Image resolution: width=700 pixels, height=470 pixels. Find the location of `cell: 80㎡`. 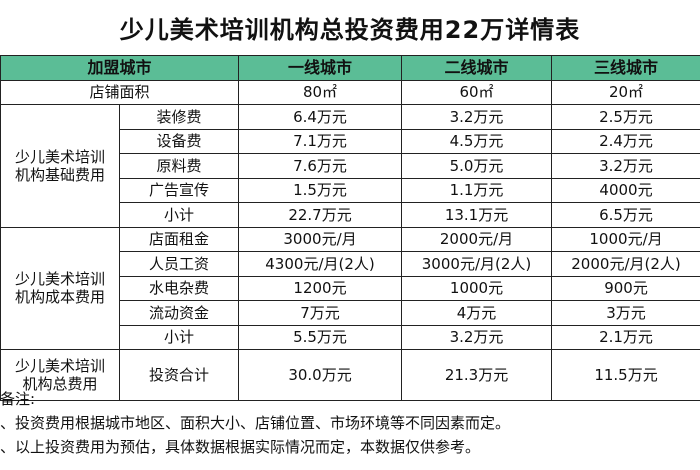

cell: 80㎡ is located at coordinates (320, 92).